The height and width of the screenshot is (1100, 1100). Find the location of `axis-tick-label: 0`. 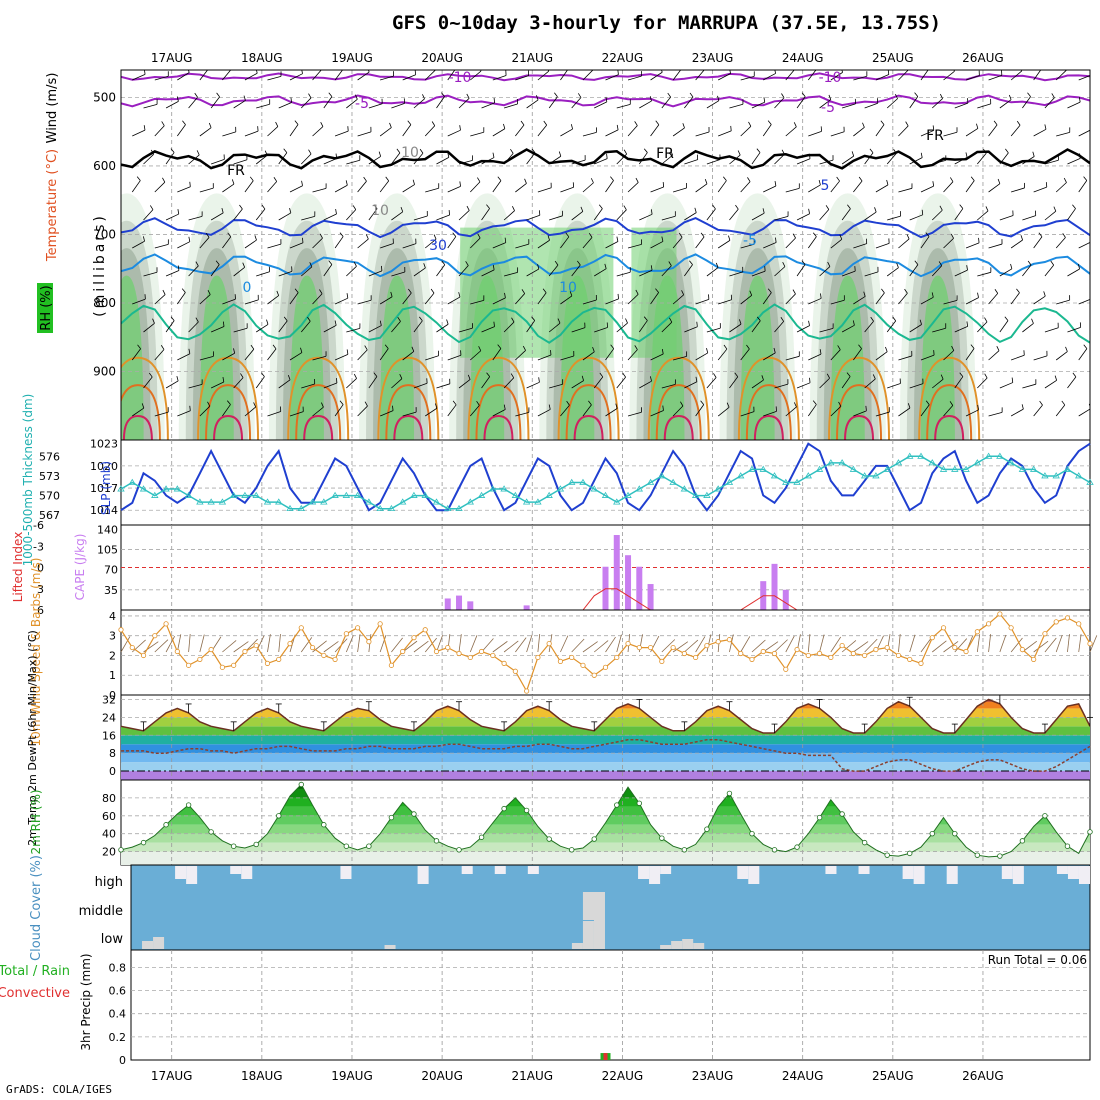

axis-tick-label: 0 is located at coordinates (112, 695).